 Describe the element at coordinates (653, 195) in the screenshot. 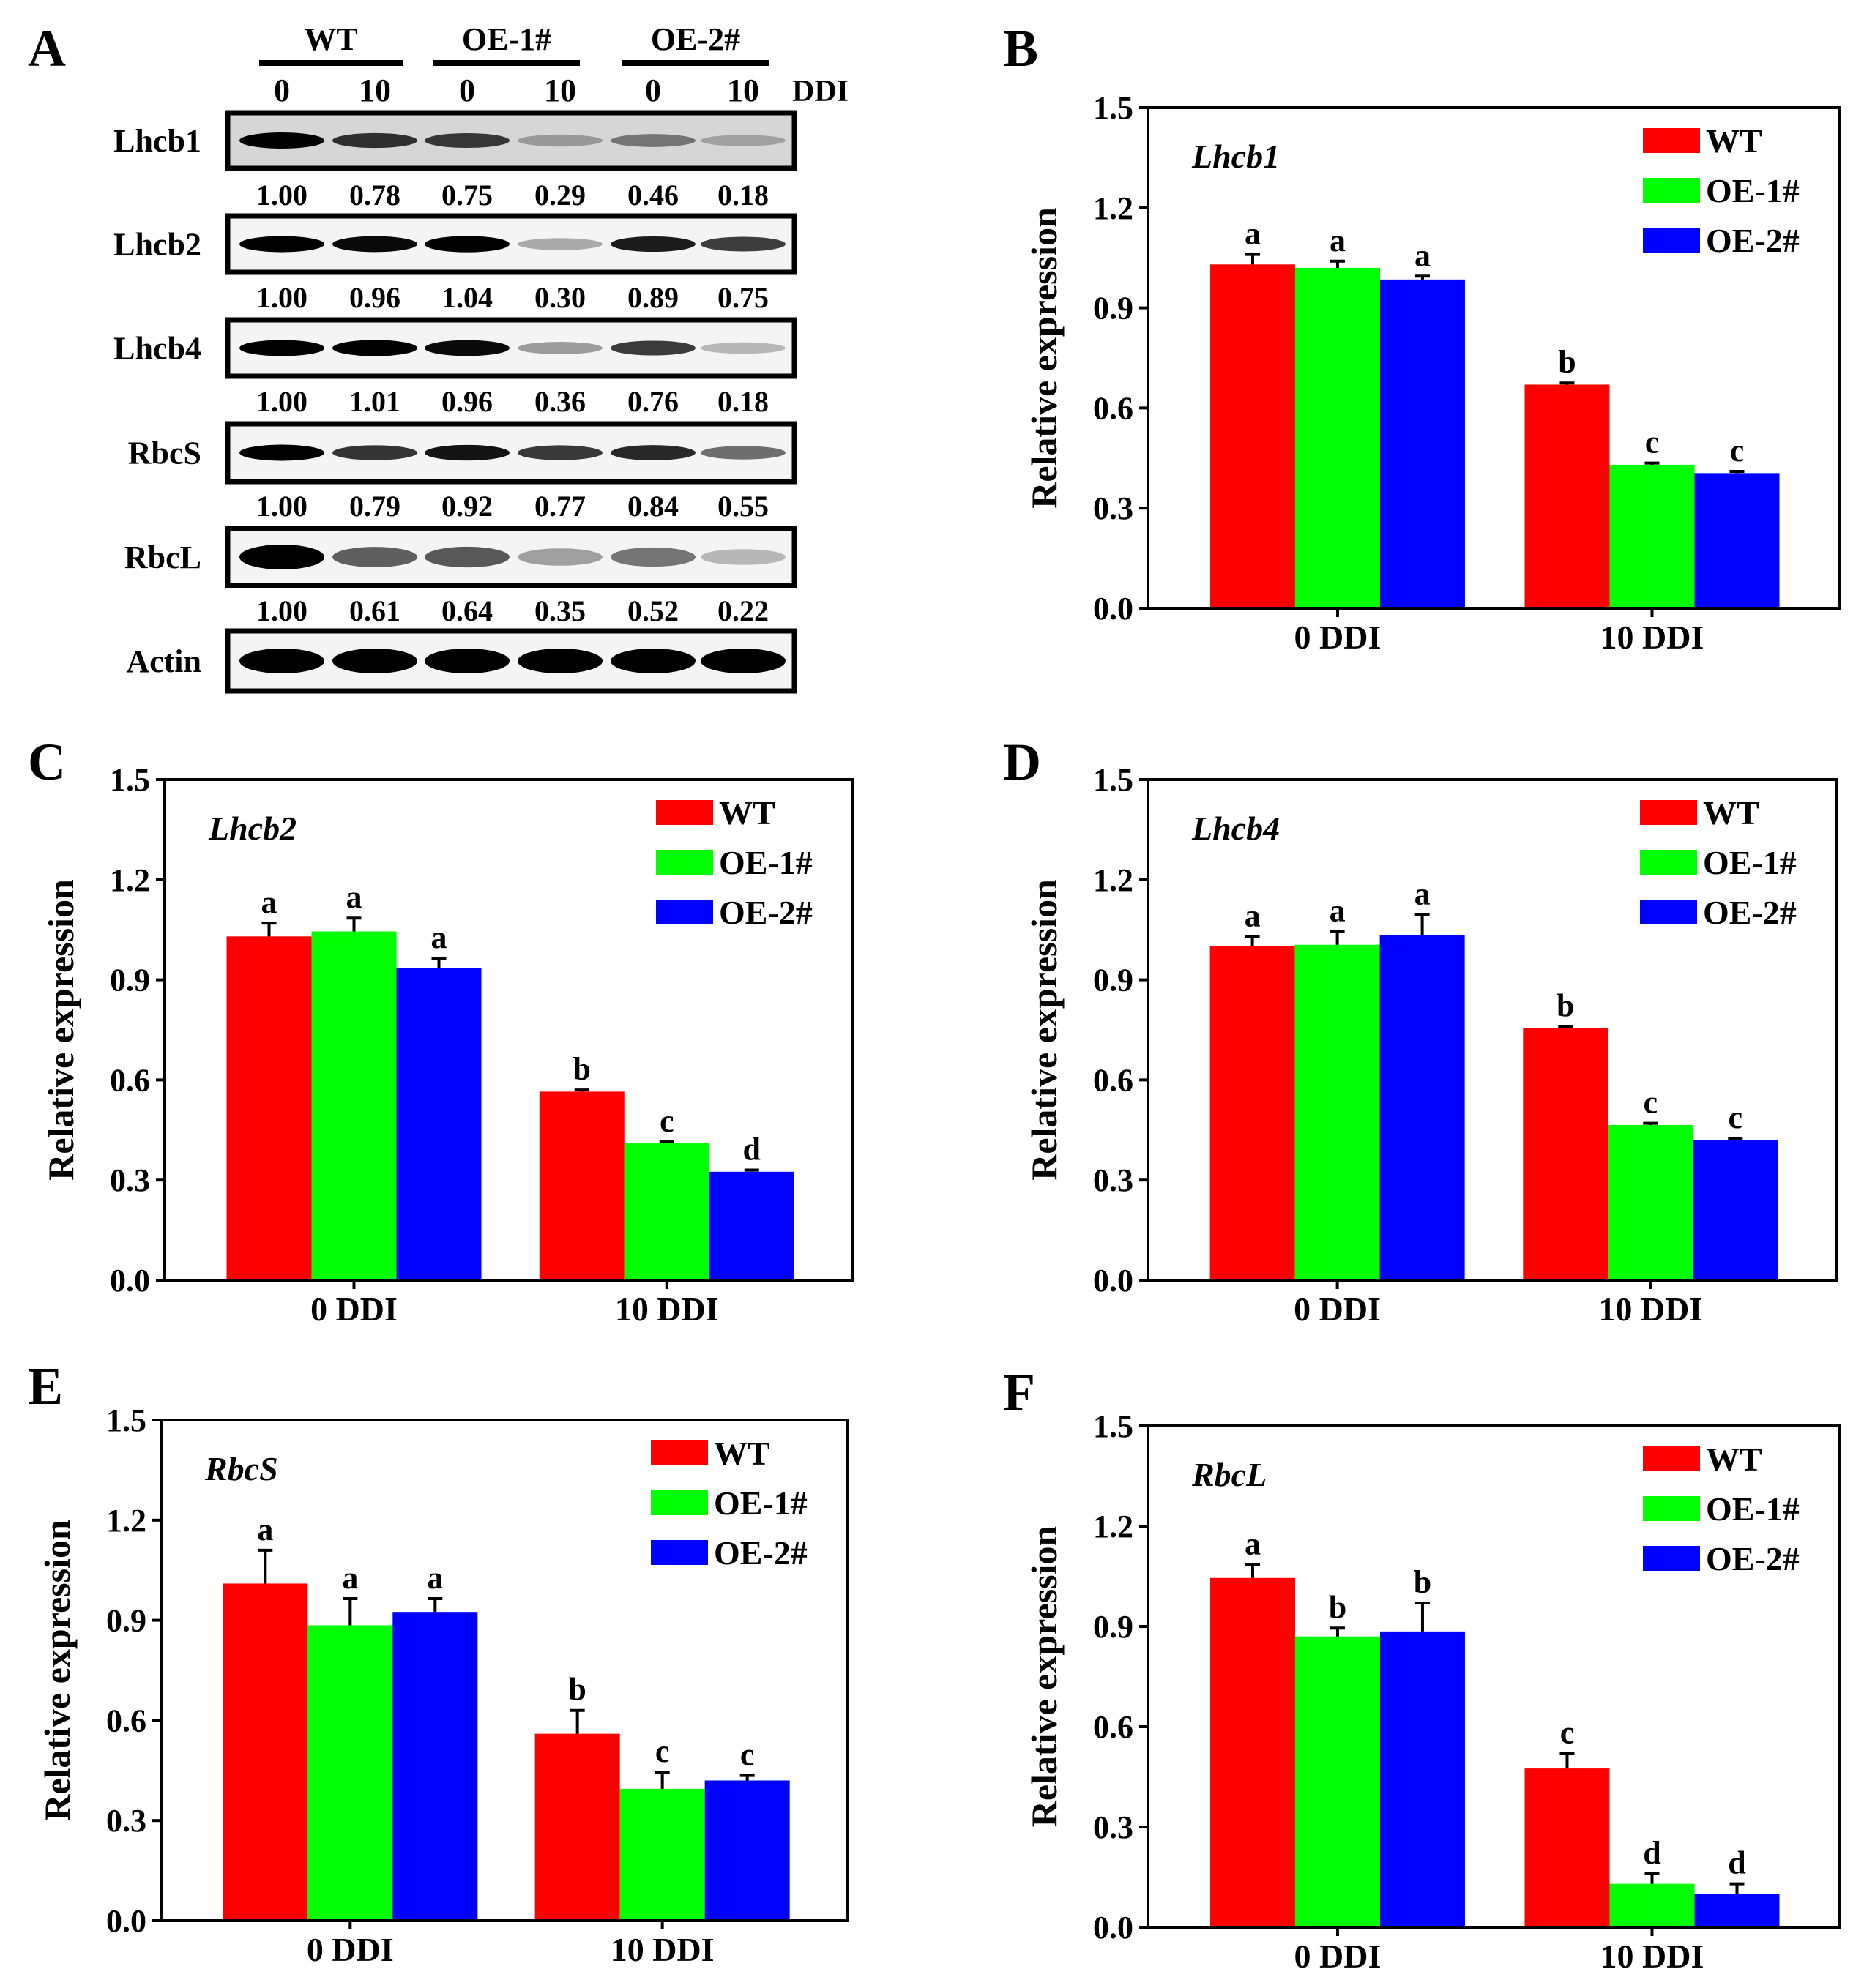

I see `band-quantification: 0.46` at that location.